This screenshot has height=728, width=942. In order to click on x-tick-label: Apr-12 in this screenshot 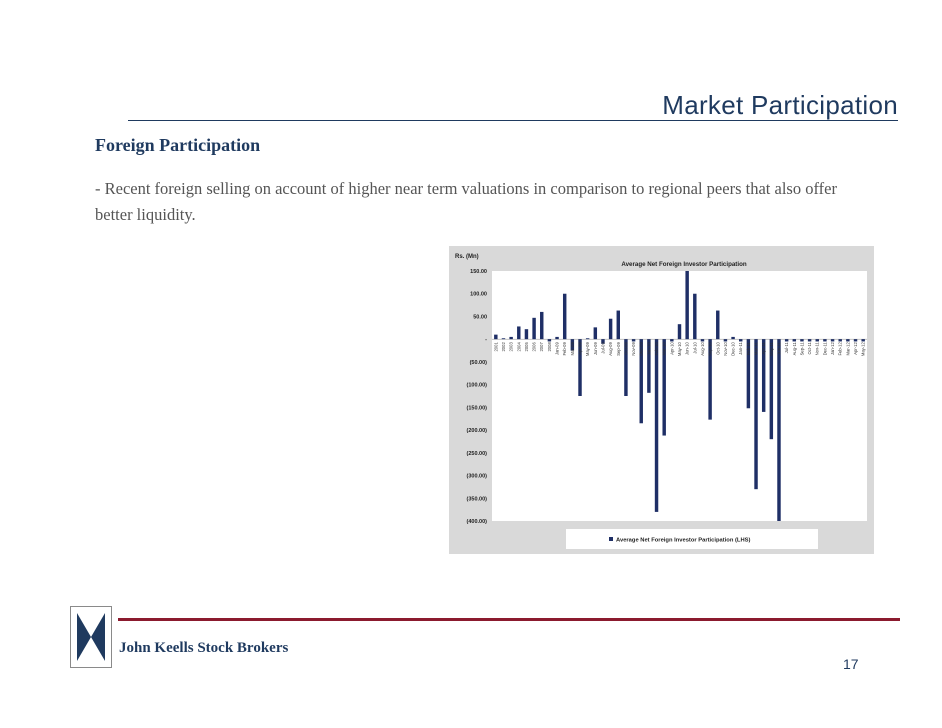, I will do `click(855, 348)`.